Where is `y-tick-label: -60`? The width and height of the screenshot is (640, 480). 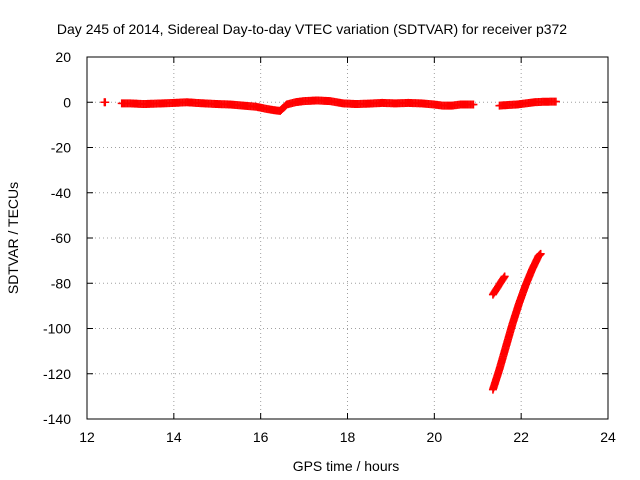 y-tick-label: -60 is located at coordinates (61, 238).